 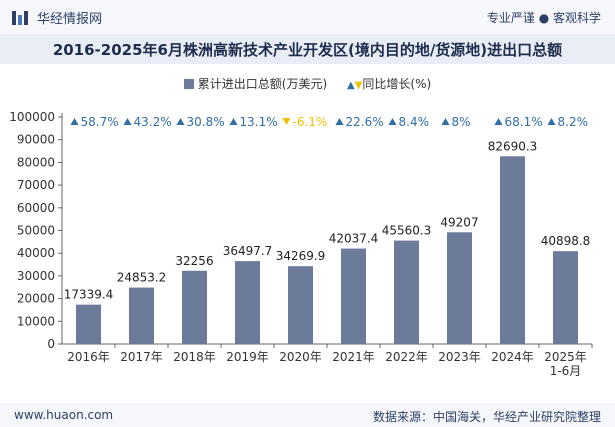 What do you see at coordinates (307, 415) in the screenshot?
I see `footer: www.huaon.com 数据来源：中国海关，华经产业研究院整理` at bounding box center [307, 415].